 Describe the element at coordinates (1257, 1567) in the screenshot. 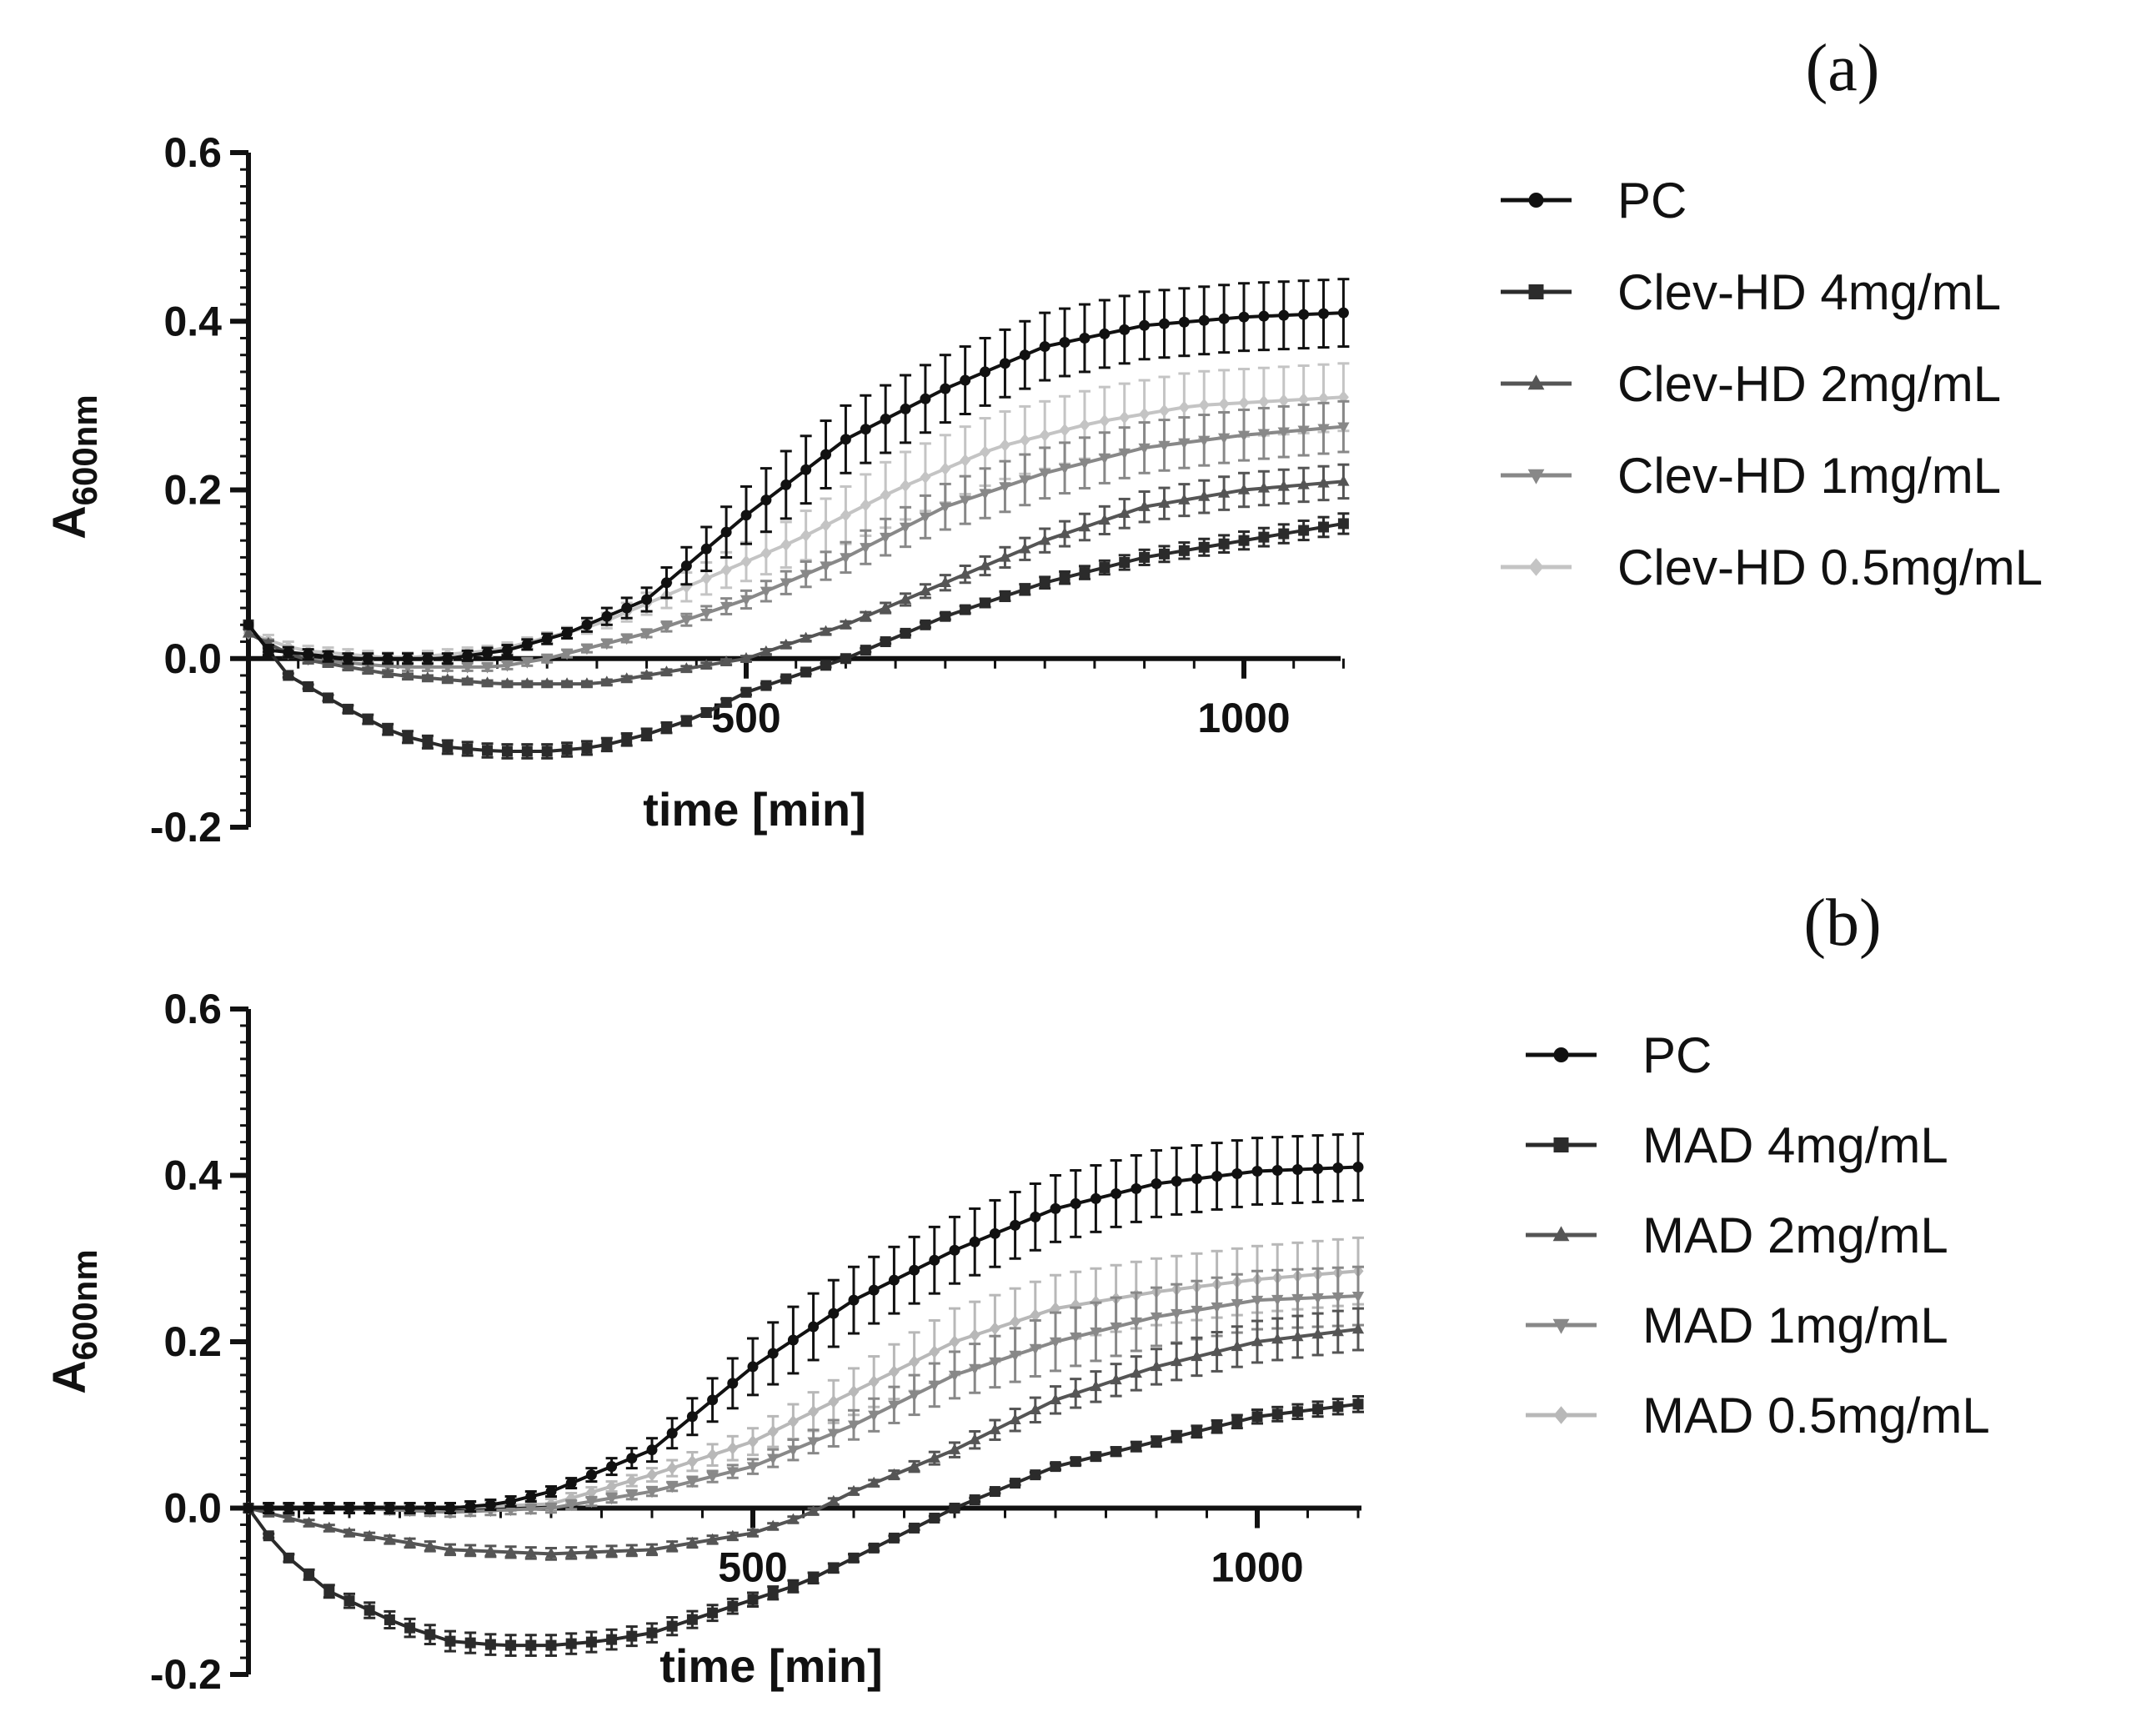

I see `x-tick-label: 1000` at that location.